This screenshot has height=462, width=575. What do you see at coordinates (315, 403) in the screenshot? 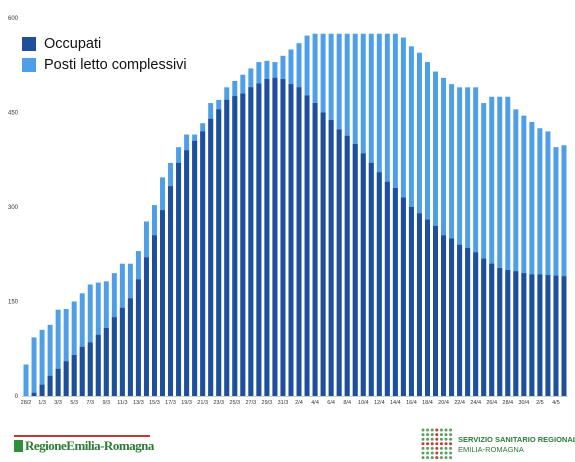
I see `x-tick-label: 4/4` at bounding box center [315, 403].